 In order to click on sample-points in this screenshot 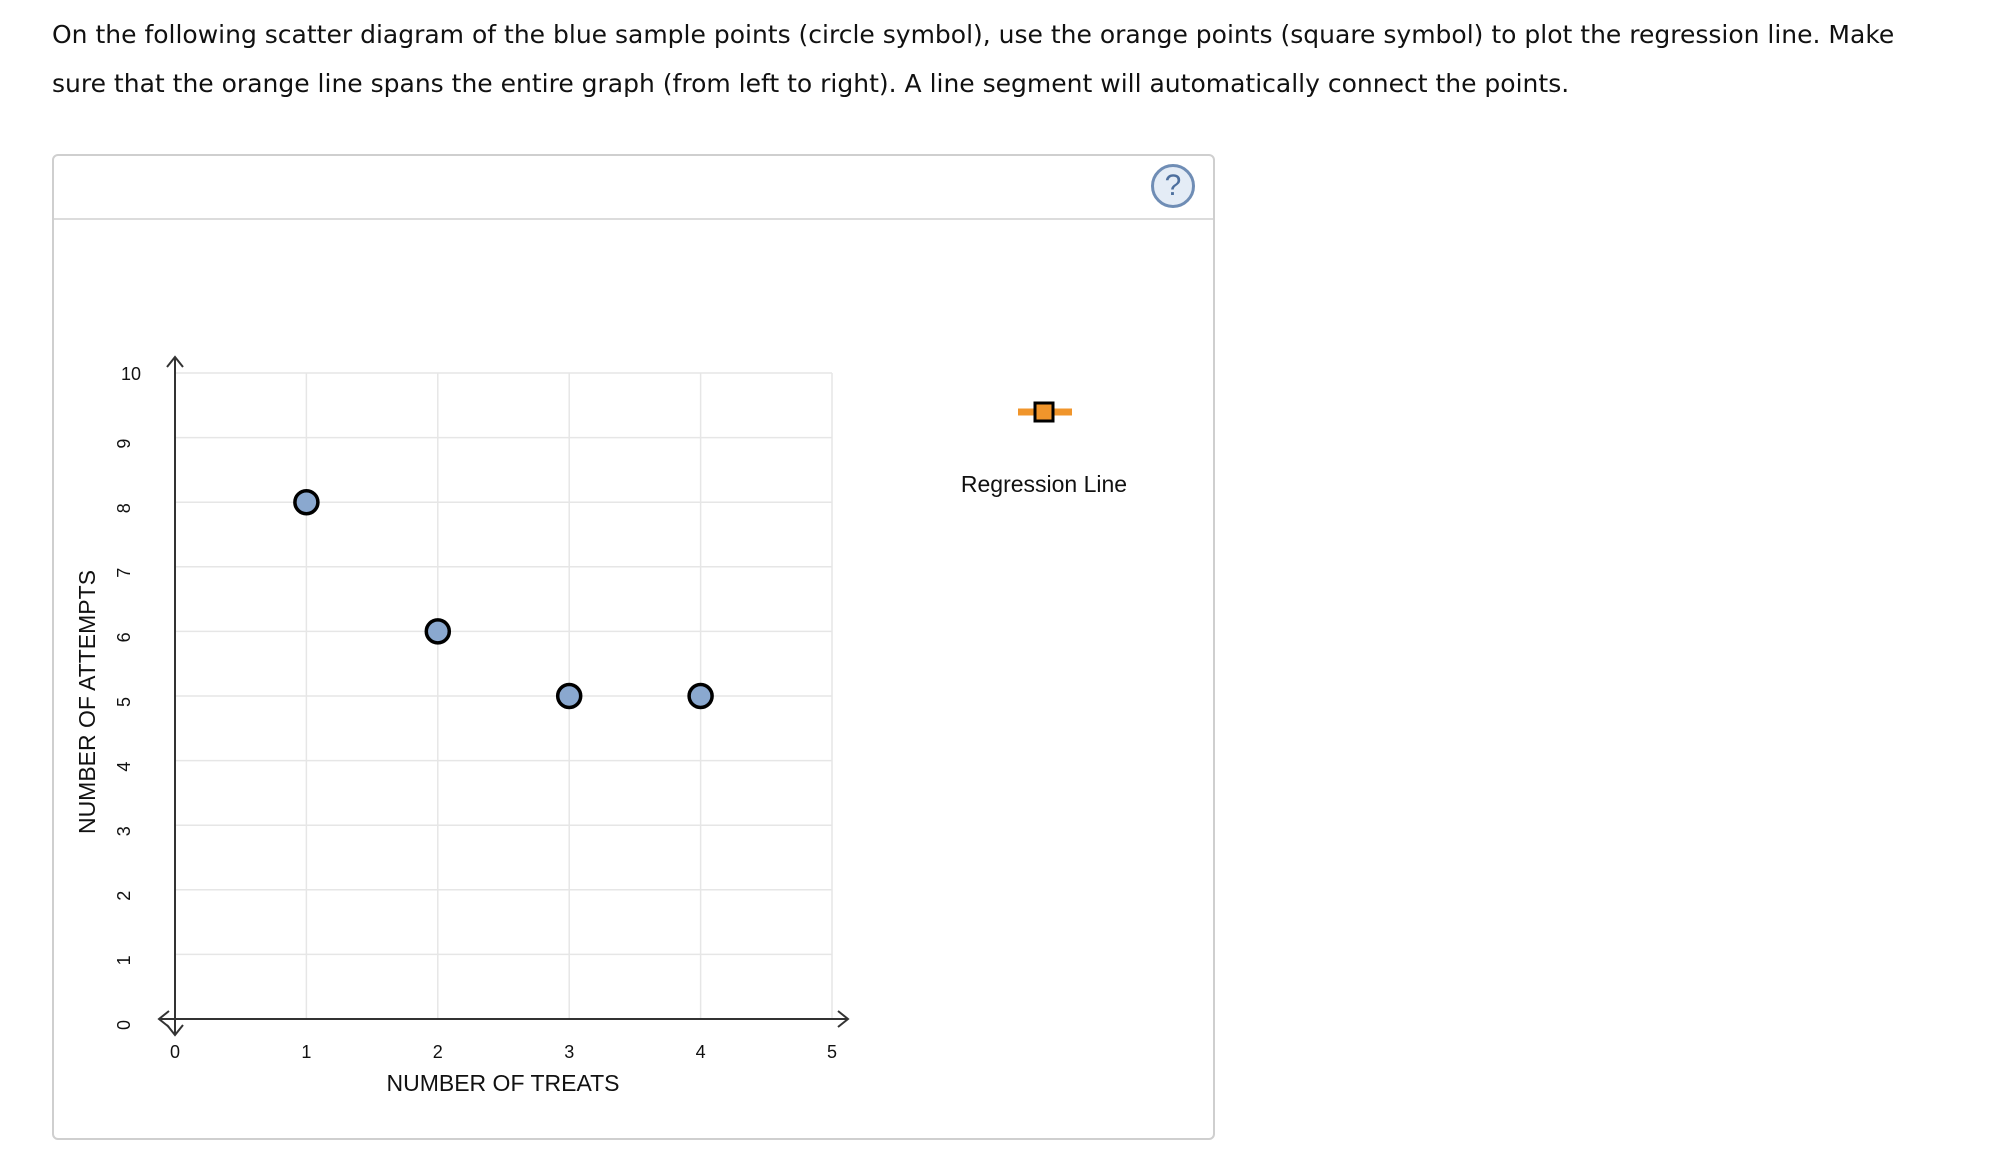, I will do `click(503, 599)`.